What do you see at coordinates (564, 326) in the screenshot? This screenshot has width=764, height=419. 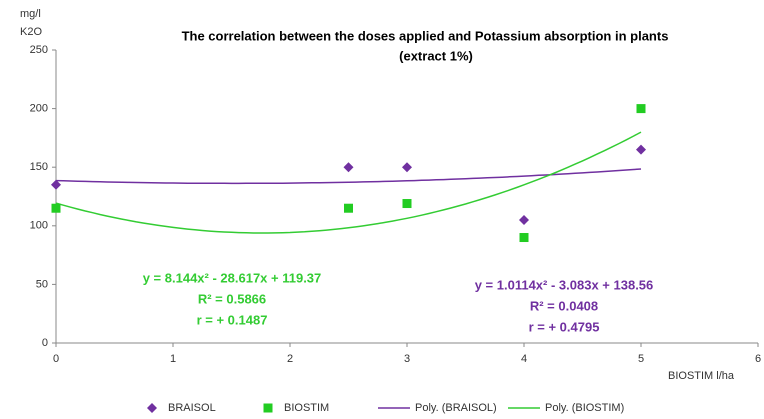 I see `trendline-equation: r = + 0.4795` at bounding box center [564, 326].